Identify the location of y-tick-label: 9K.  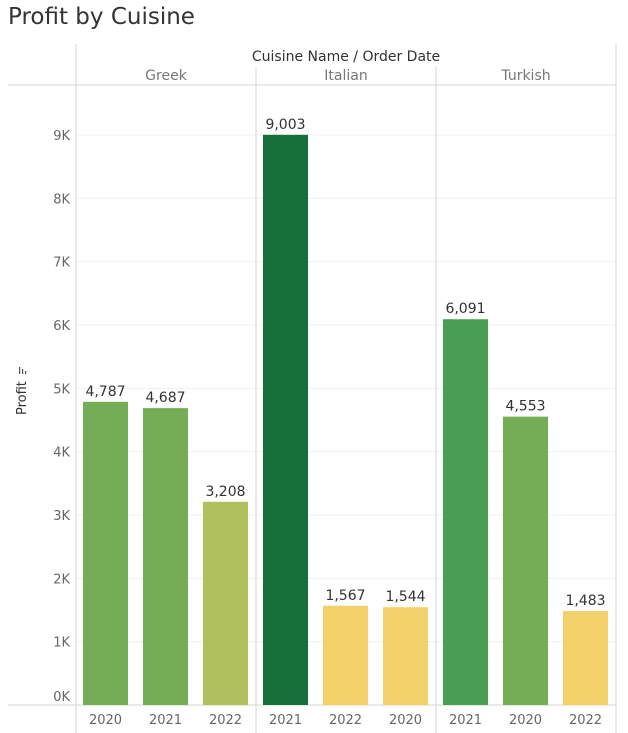
(61, 136).